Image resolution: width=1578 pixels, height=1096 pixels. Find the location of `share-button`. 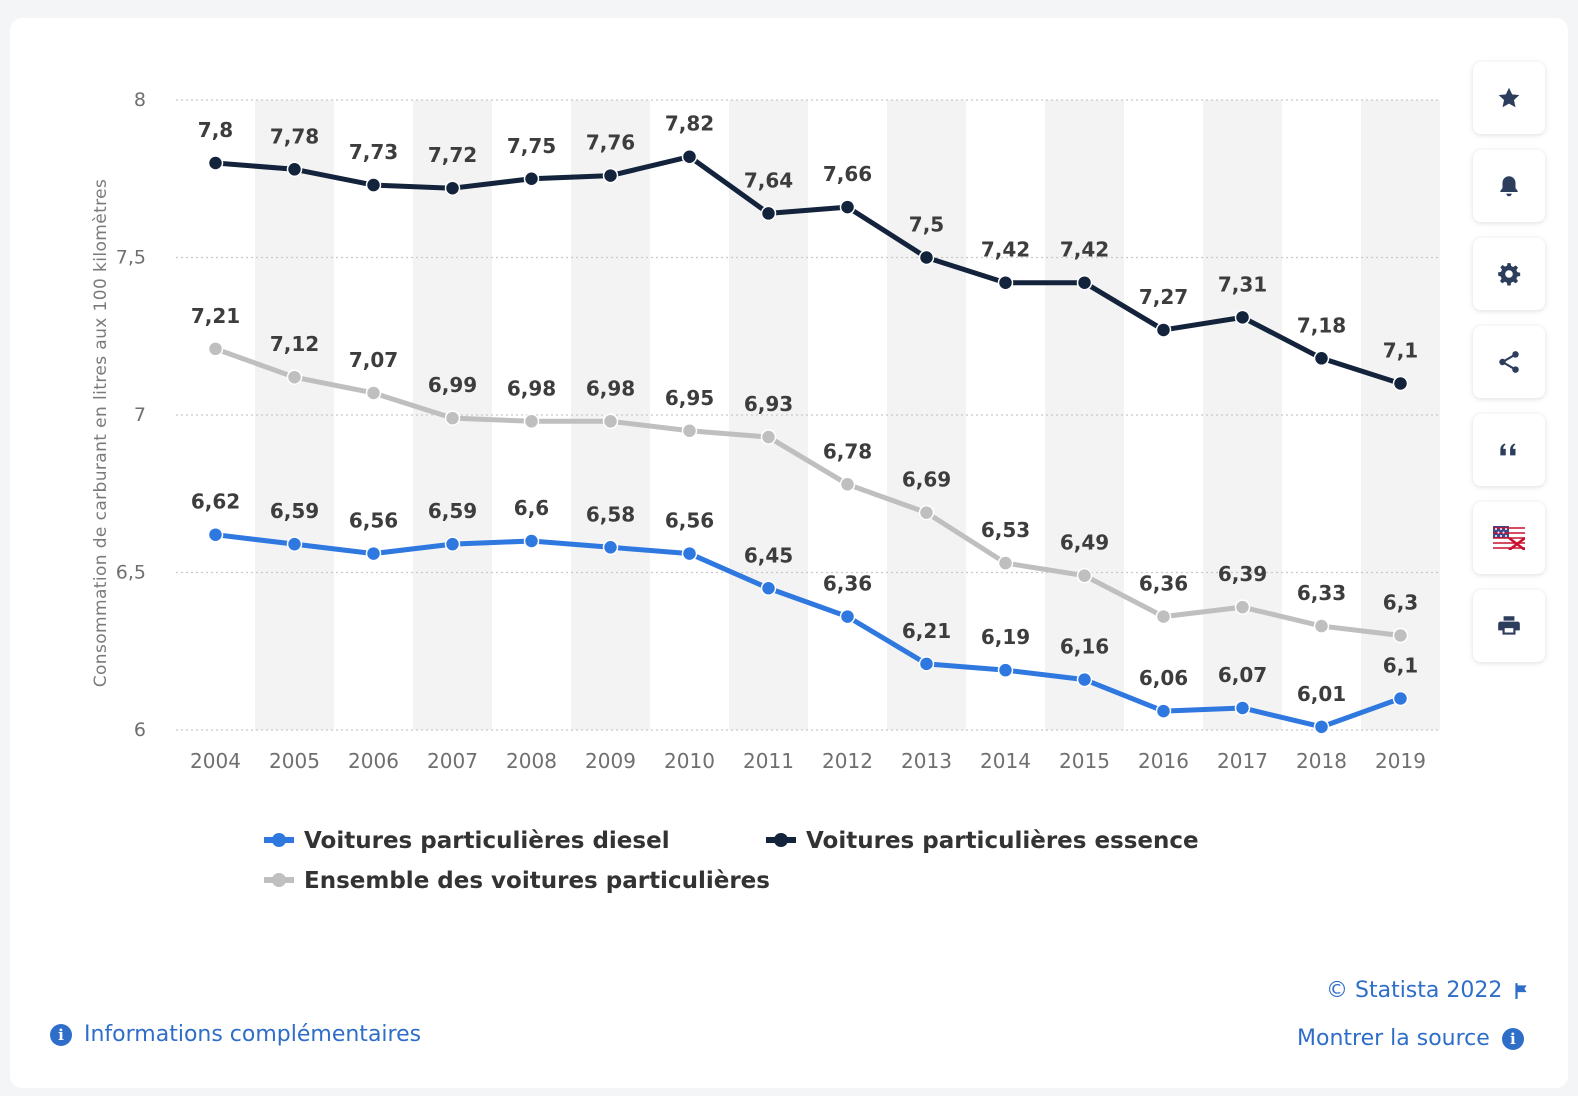

share-button is located at coordinates (1509, 362).